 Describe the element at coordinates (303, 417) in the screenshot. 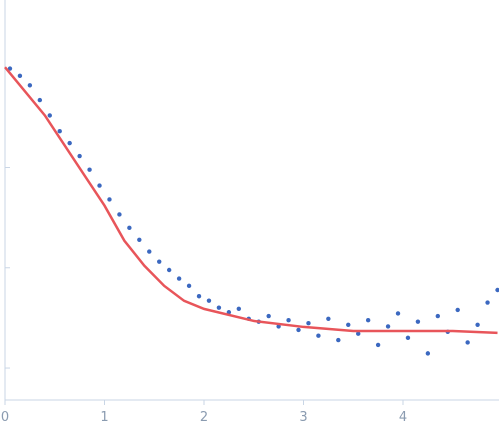

I see `x-tick-label: 3` at that location.